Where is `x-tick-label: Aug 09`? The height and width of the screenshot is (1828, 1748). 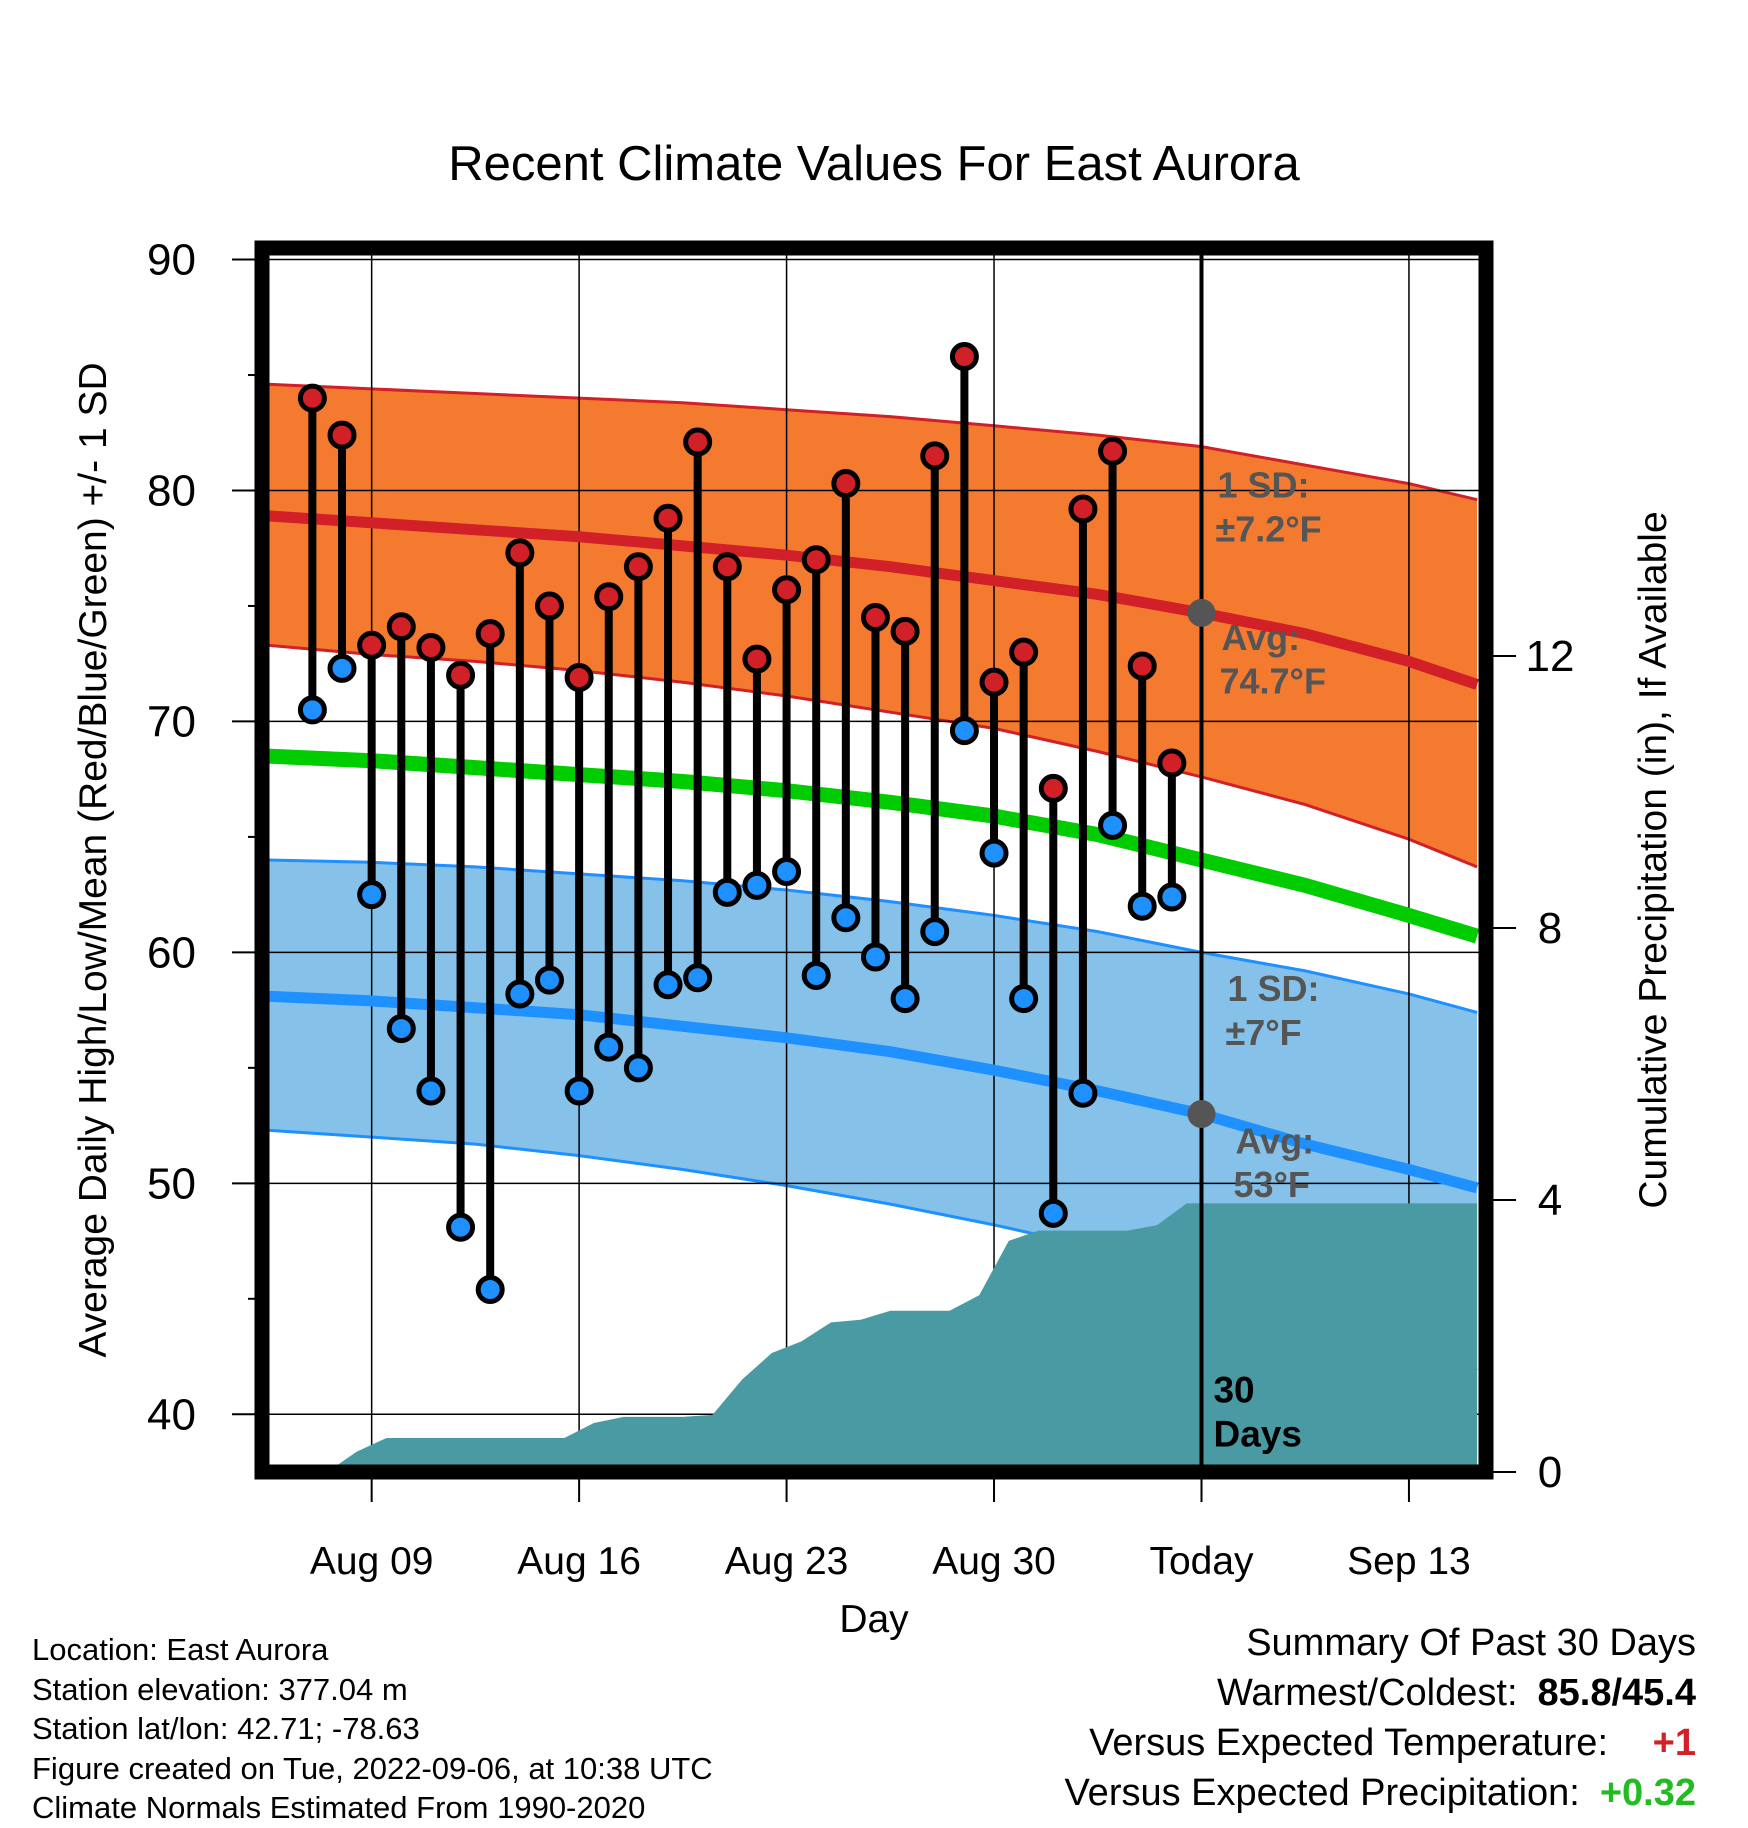 x-tick-label: Aug 09 is located at coordinates (372, 1561).